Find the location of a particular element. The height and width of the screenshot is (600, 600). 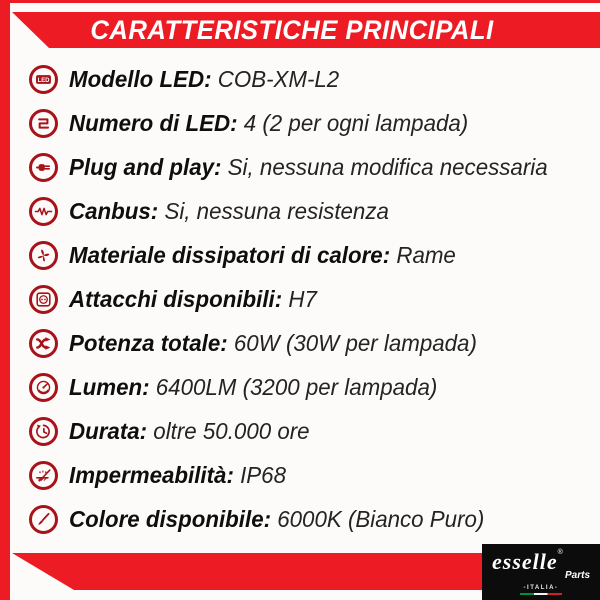

heatsink-fan-icon is located at coordinates (43, 255).